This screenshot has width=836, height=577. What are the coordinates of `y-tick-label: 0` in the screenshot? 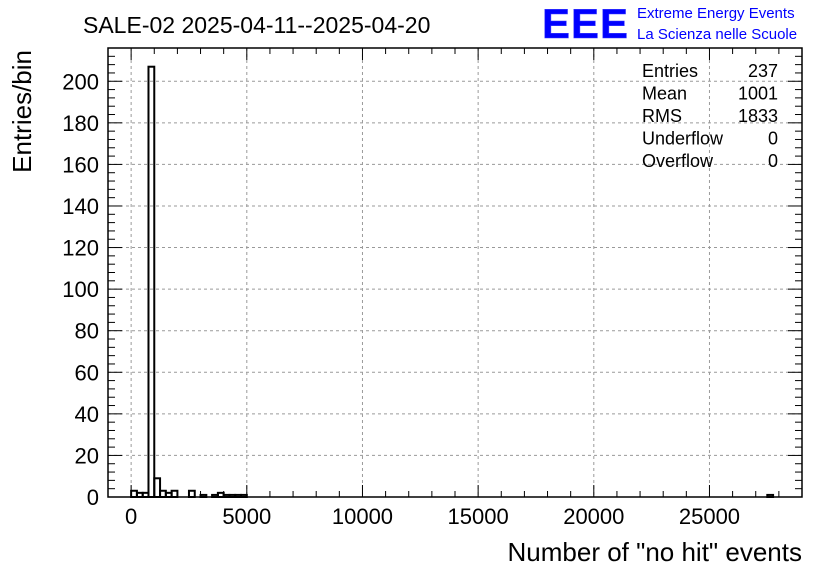 It's located at (93, 497).